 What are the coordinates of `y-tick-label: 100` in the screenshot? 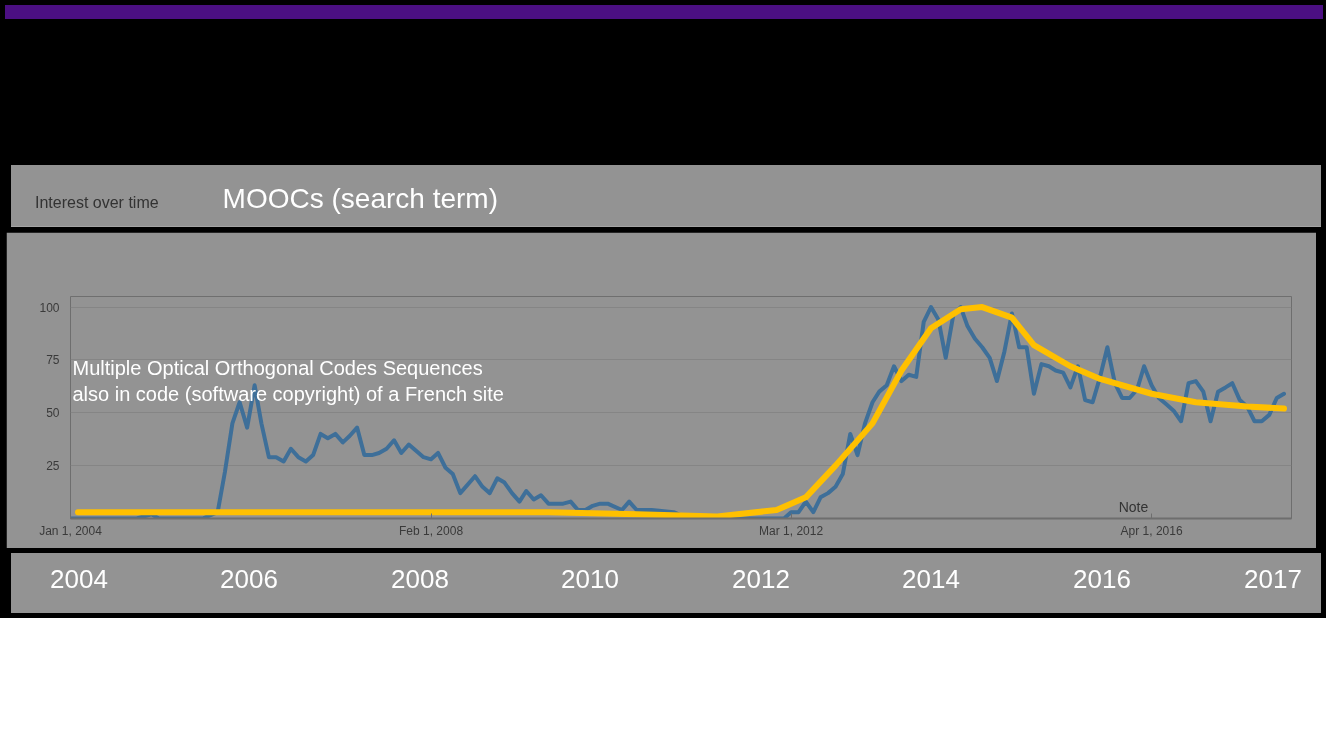 It's located at (49, 307).